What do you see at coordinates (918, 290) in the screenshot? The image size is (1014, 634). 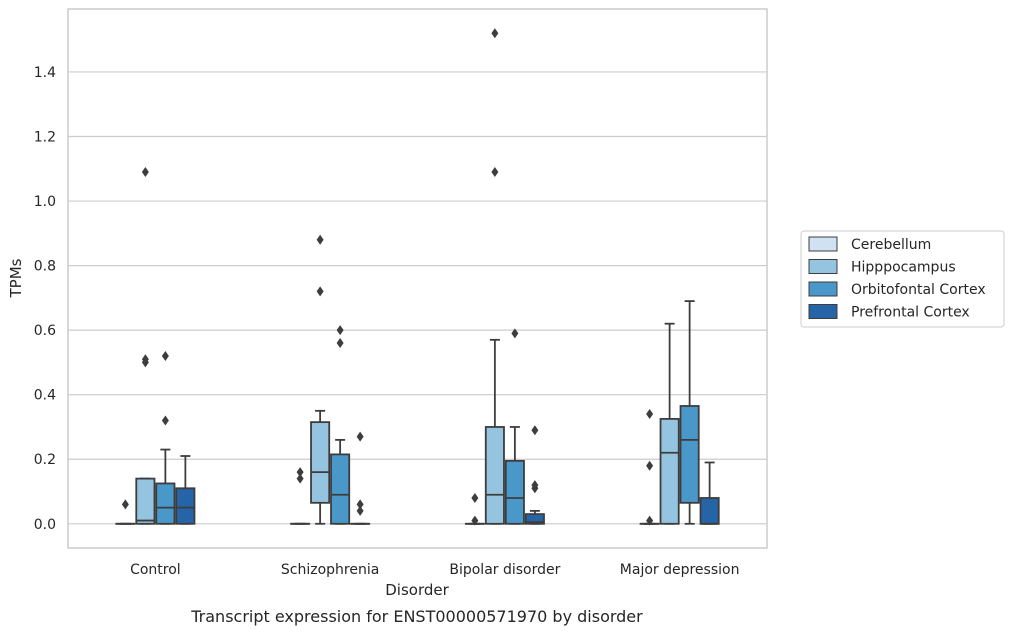 I see `legend-label: Orbitofontal Cortex` at bounding box center [918, 290].